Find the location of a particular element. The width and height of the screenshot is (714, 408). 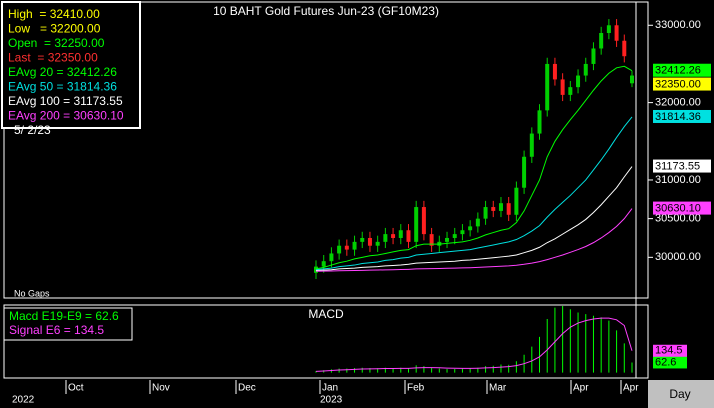

y-tick-label: 33000.00 is located at coordinates (678, 25).